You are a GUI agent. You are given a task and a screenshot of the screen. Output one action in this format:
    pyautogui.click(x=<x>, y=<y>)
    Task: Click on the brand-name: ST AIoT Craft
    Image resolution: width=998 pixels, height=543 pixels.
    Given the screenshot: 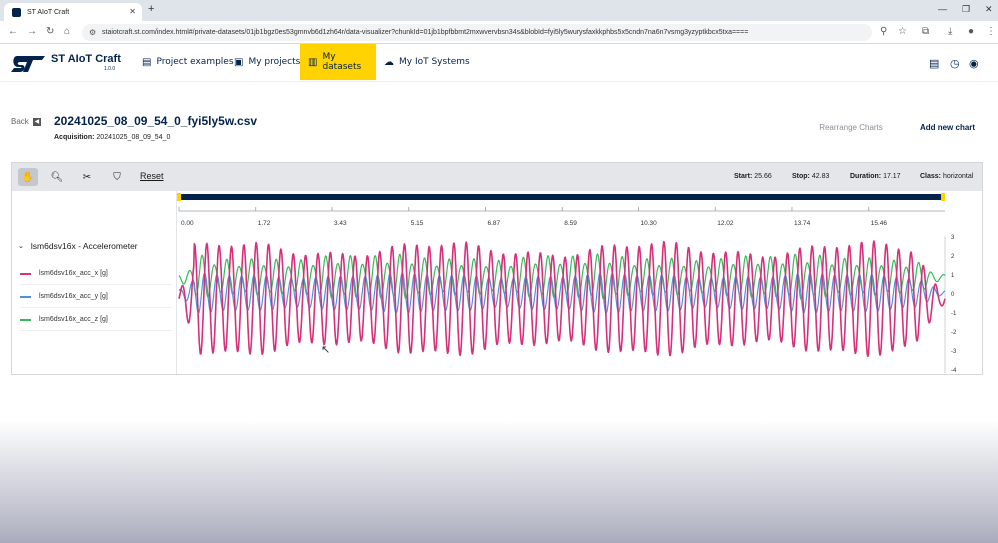 What is the action you would take?
    pyautogui.click(x=86, y=59)
    